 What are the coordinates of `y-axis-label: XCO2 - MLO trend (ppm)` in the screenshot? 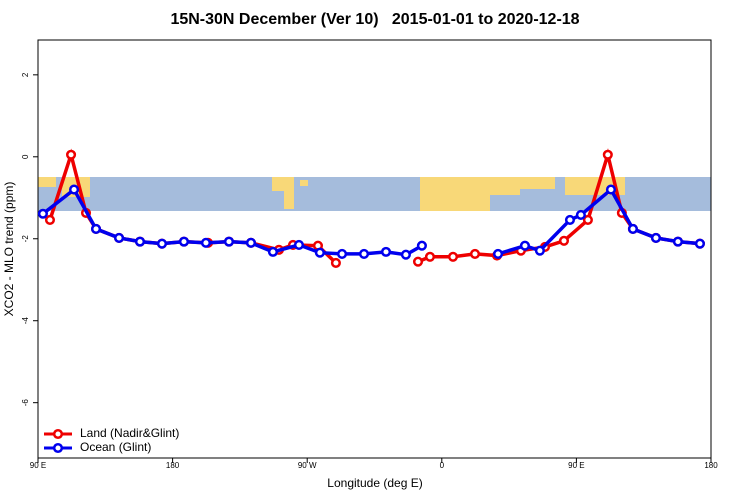 It's located at (9, 249).